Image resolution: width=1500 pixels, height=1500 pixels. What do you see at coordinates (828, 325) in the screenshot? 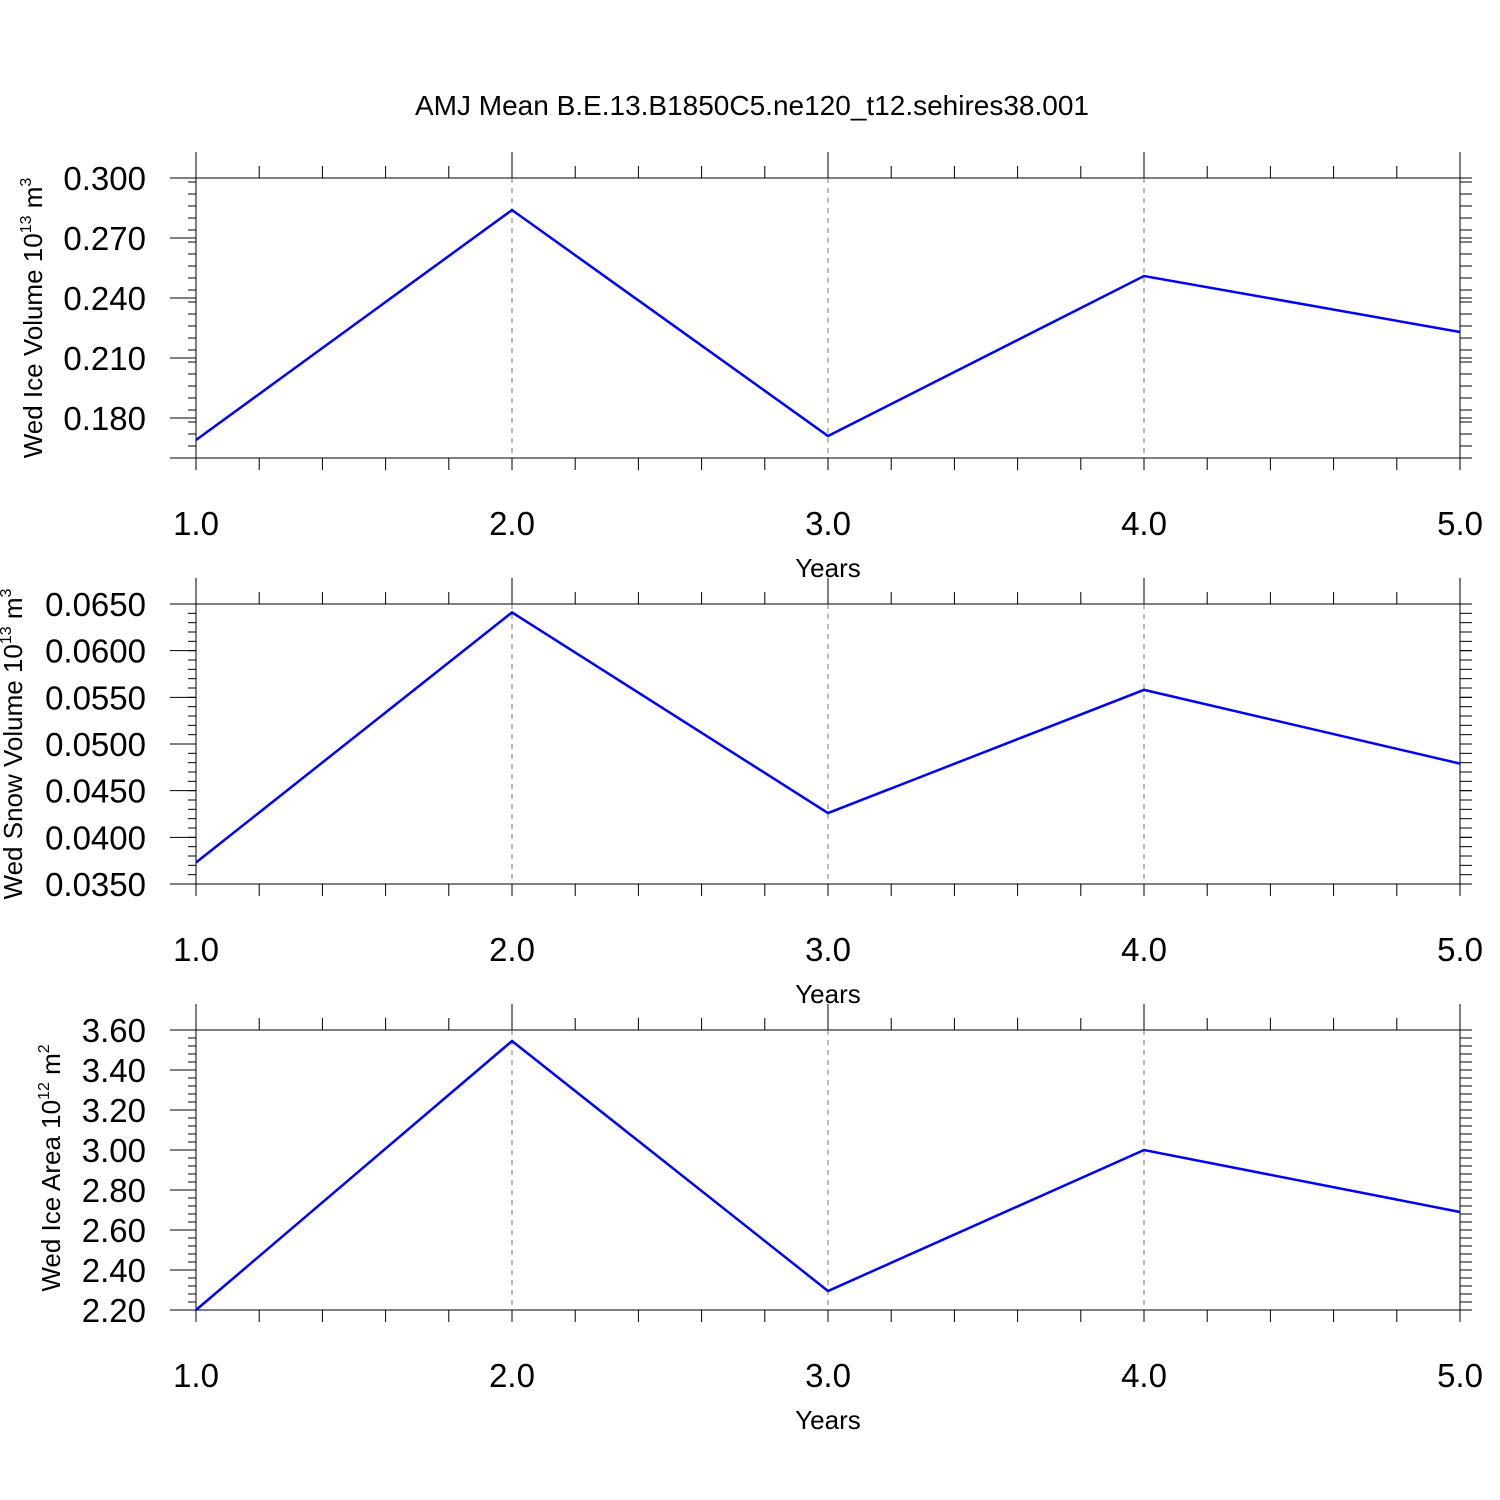
I see `series-line` at bounding box center [828, 325].